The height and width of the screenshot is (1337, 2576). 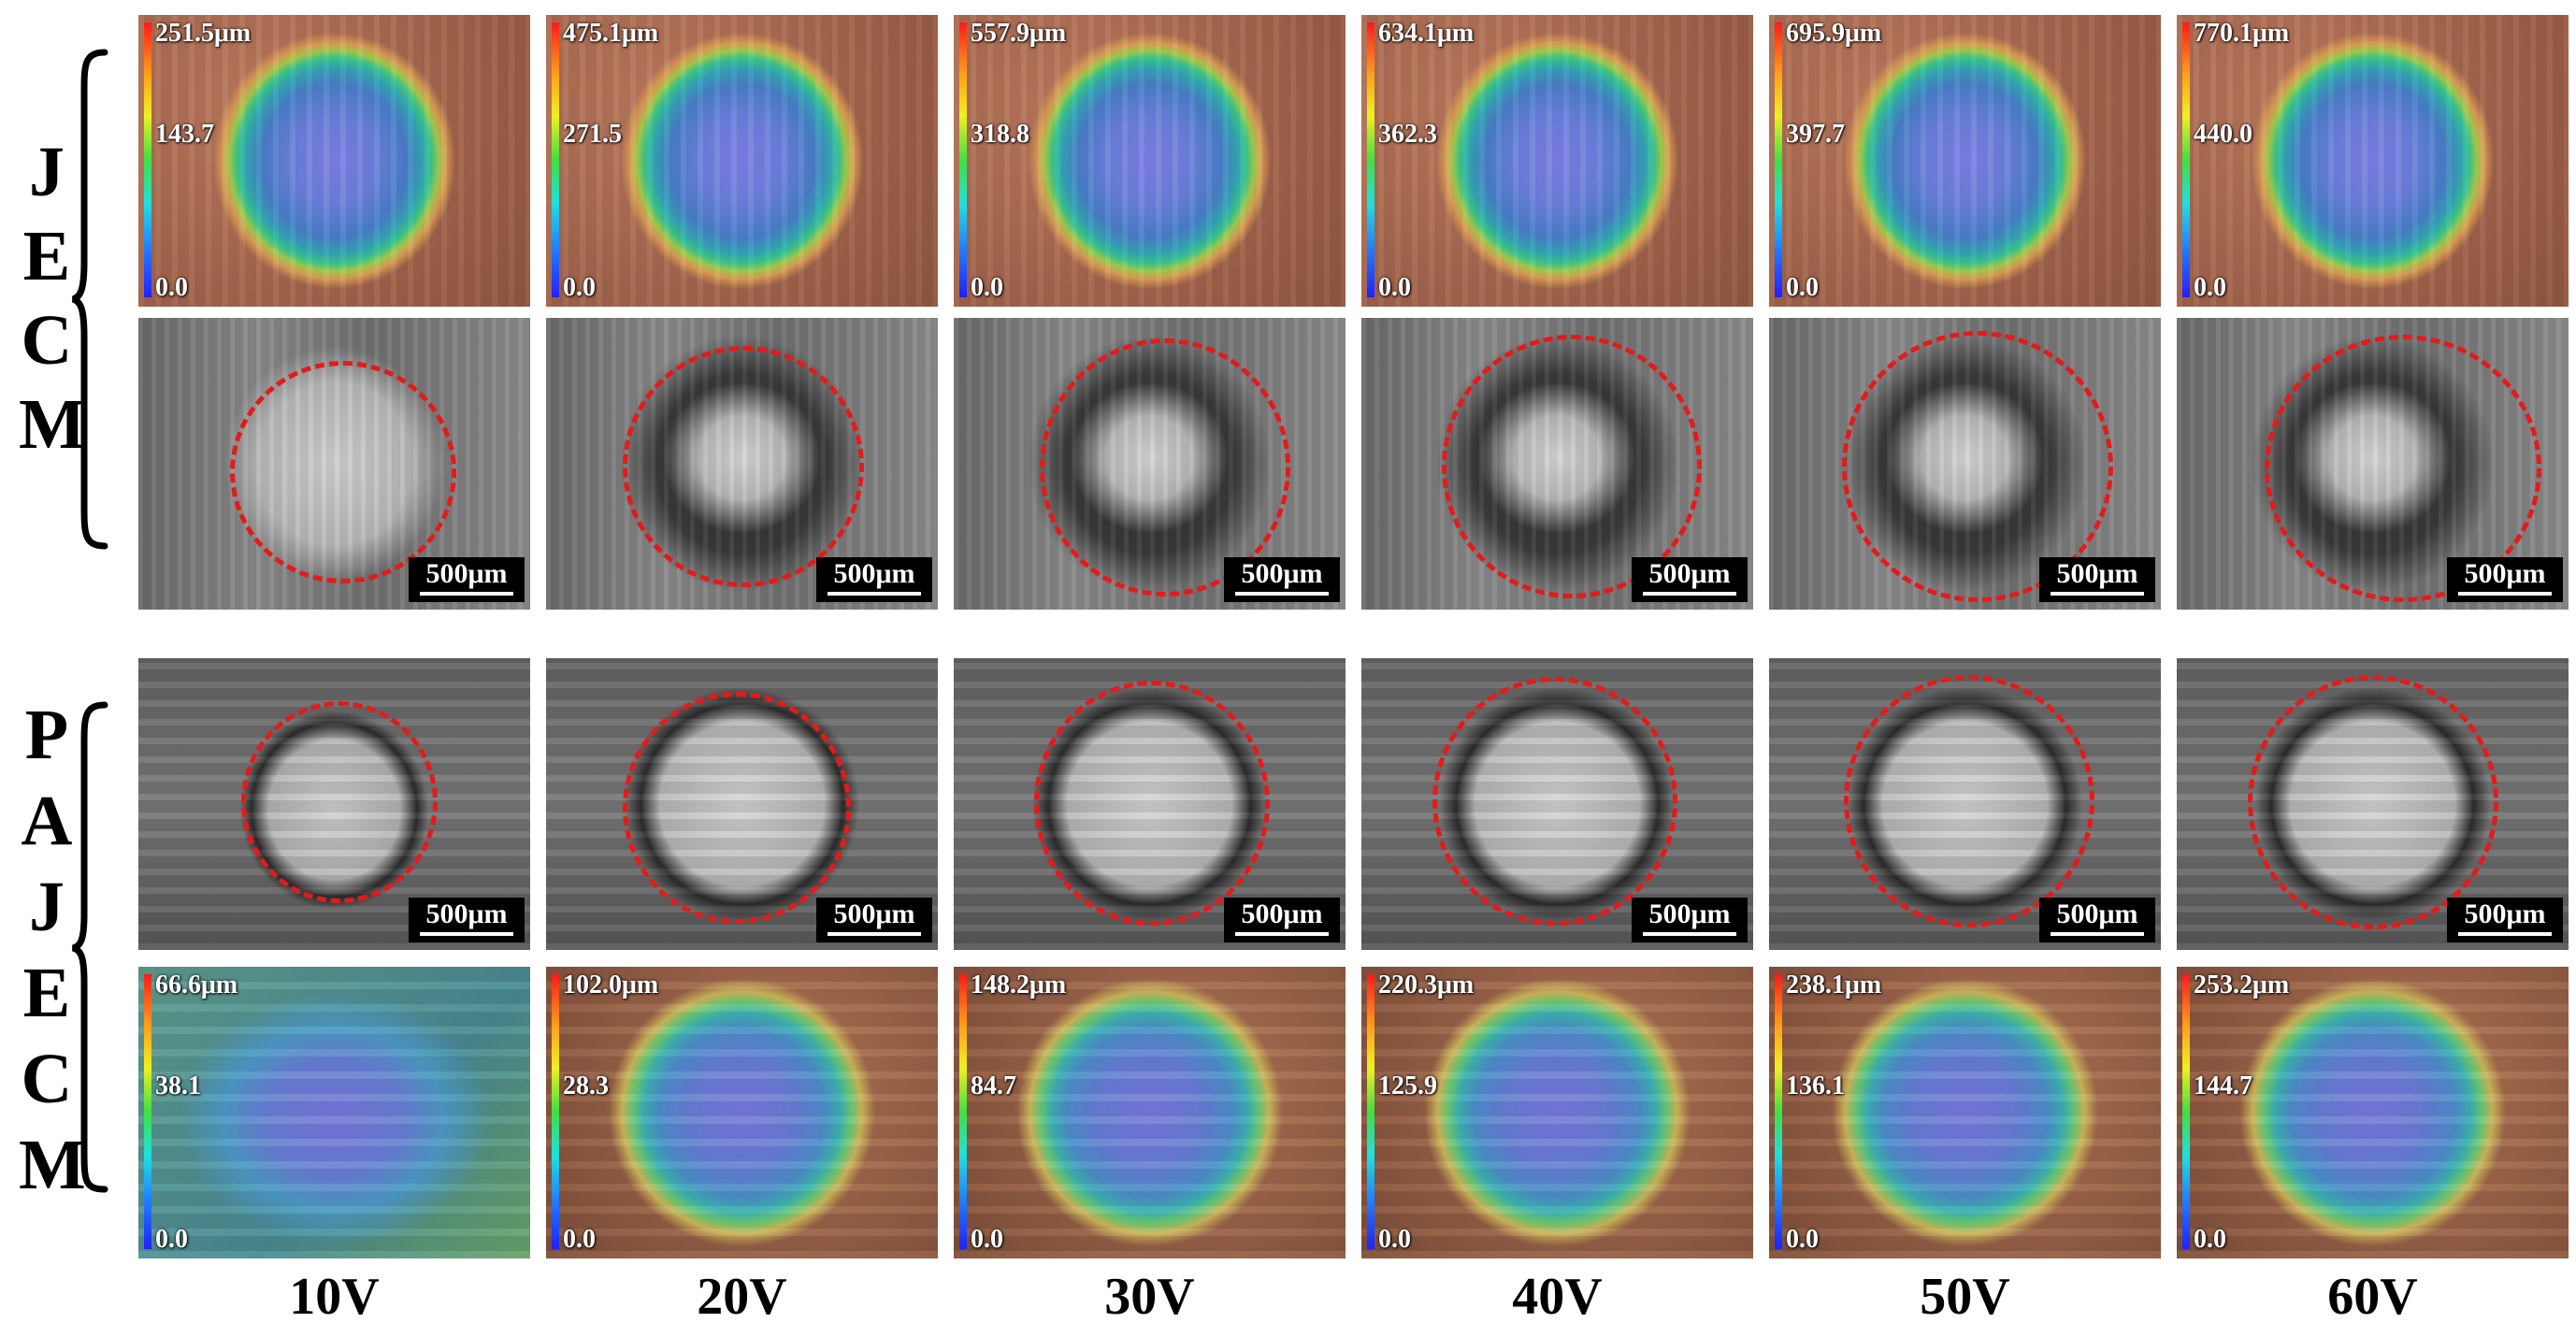 What do you see at coordinates (611, 33) in the screenshot?
I see `depth-max-label: 475.1μm` at bounding box center [611, 33].